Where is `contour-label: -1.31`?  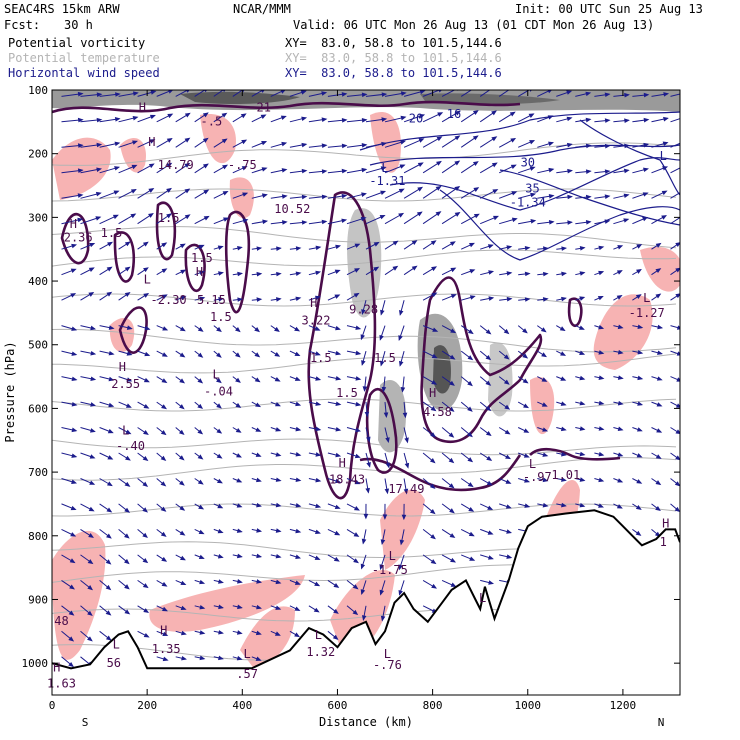 contour-label: -1.31 is located at coordinates (387, 181).